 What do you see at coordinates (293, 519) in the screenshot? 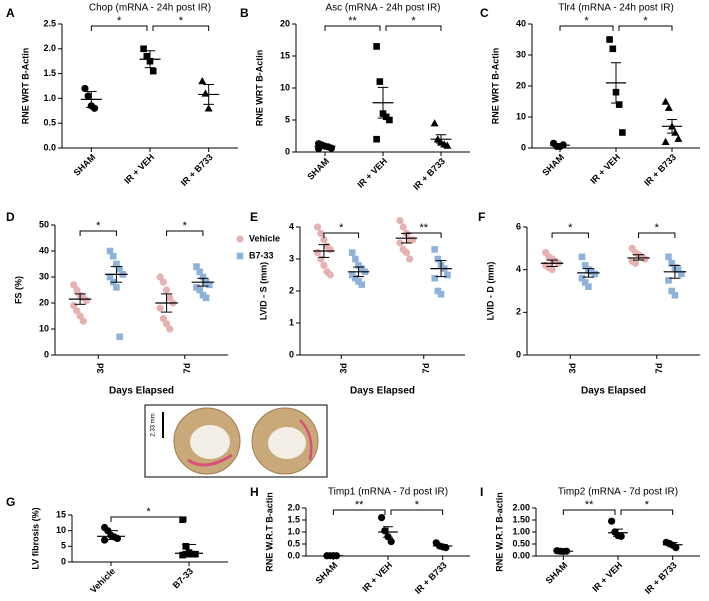
I see `y-tick-label: 1.5` at bounding box center [293, 519].